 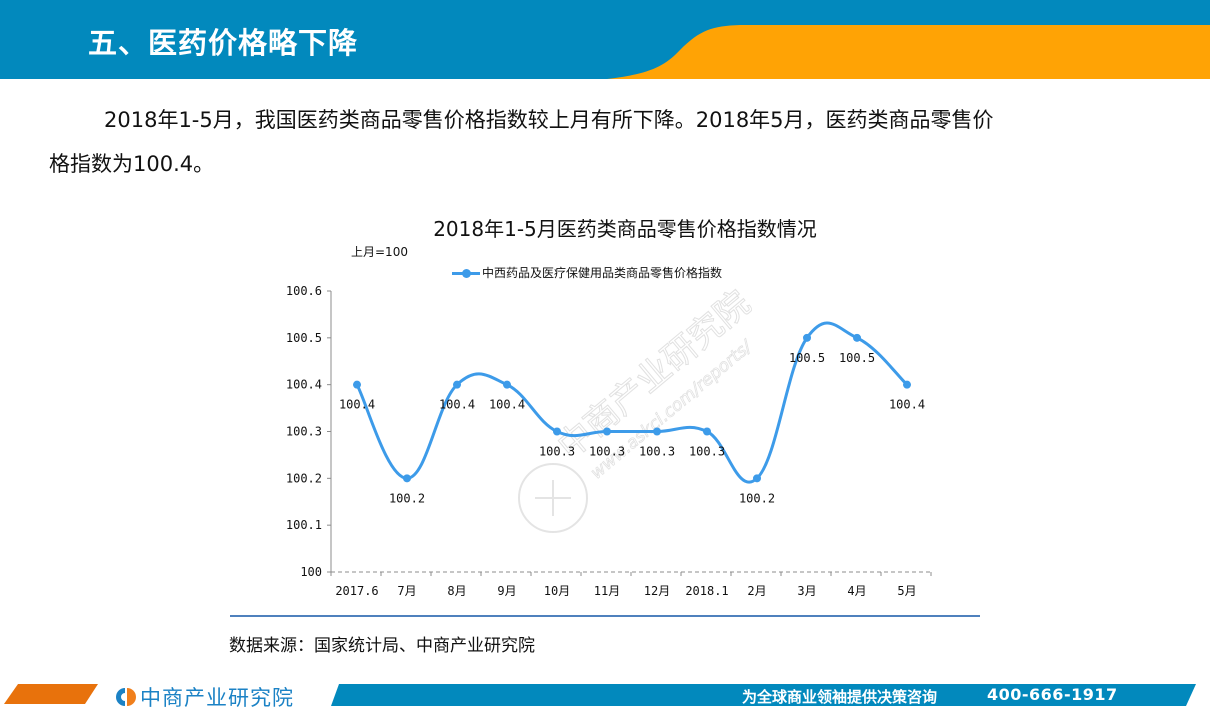 I want to click on y-tick-label: 100.2, so click(x=304, y=478).